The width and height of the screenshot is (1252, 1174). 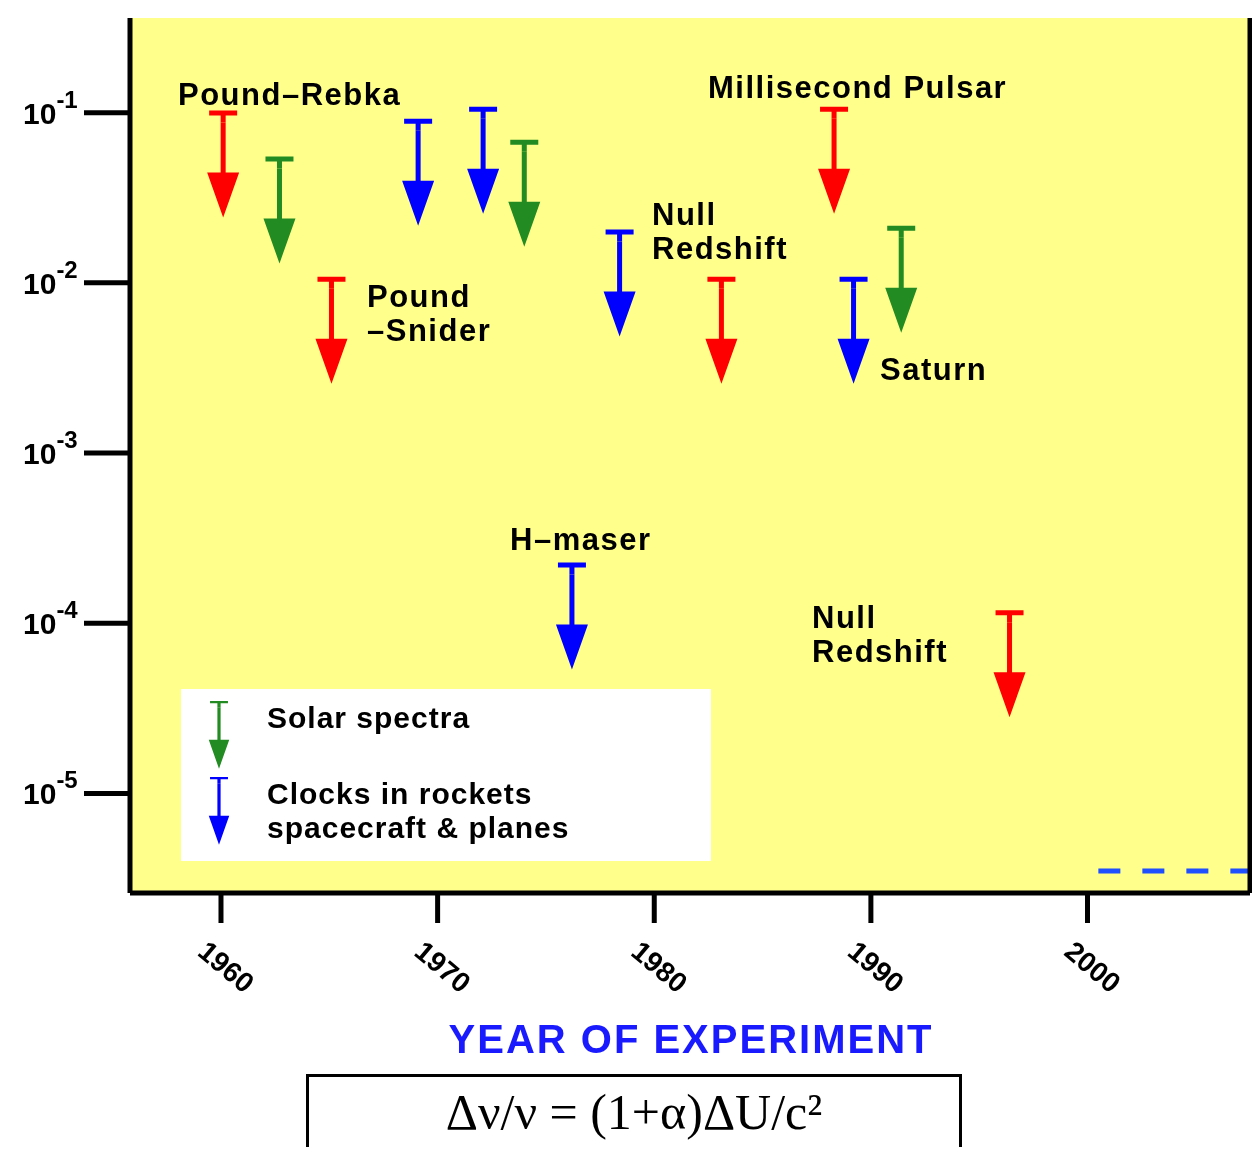 I want to click on annotation: Saturn, so click(x=934, y=369).